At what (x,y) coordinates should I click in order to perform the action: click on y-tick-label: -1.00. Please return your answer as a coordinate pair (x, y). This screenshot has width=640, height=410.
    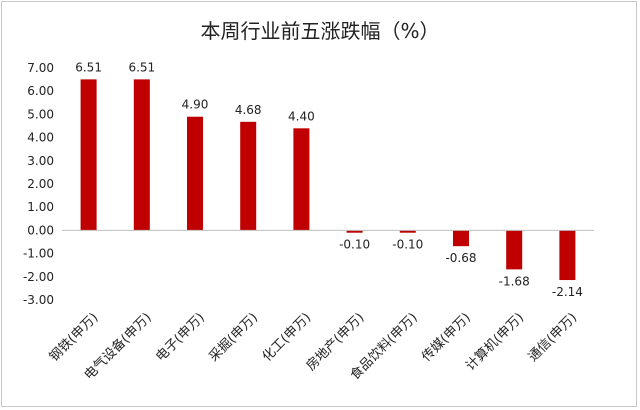
    Looking at the image, I should click on (38, 254).